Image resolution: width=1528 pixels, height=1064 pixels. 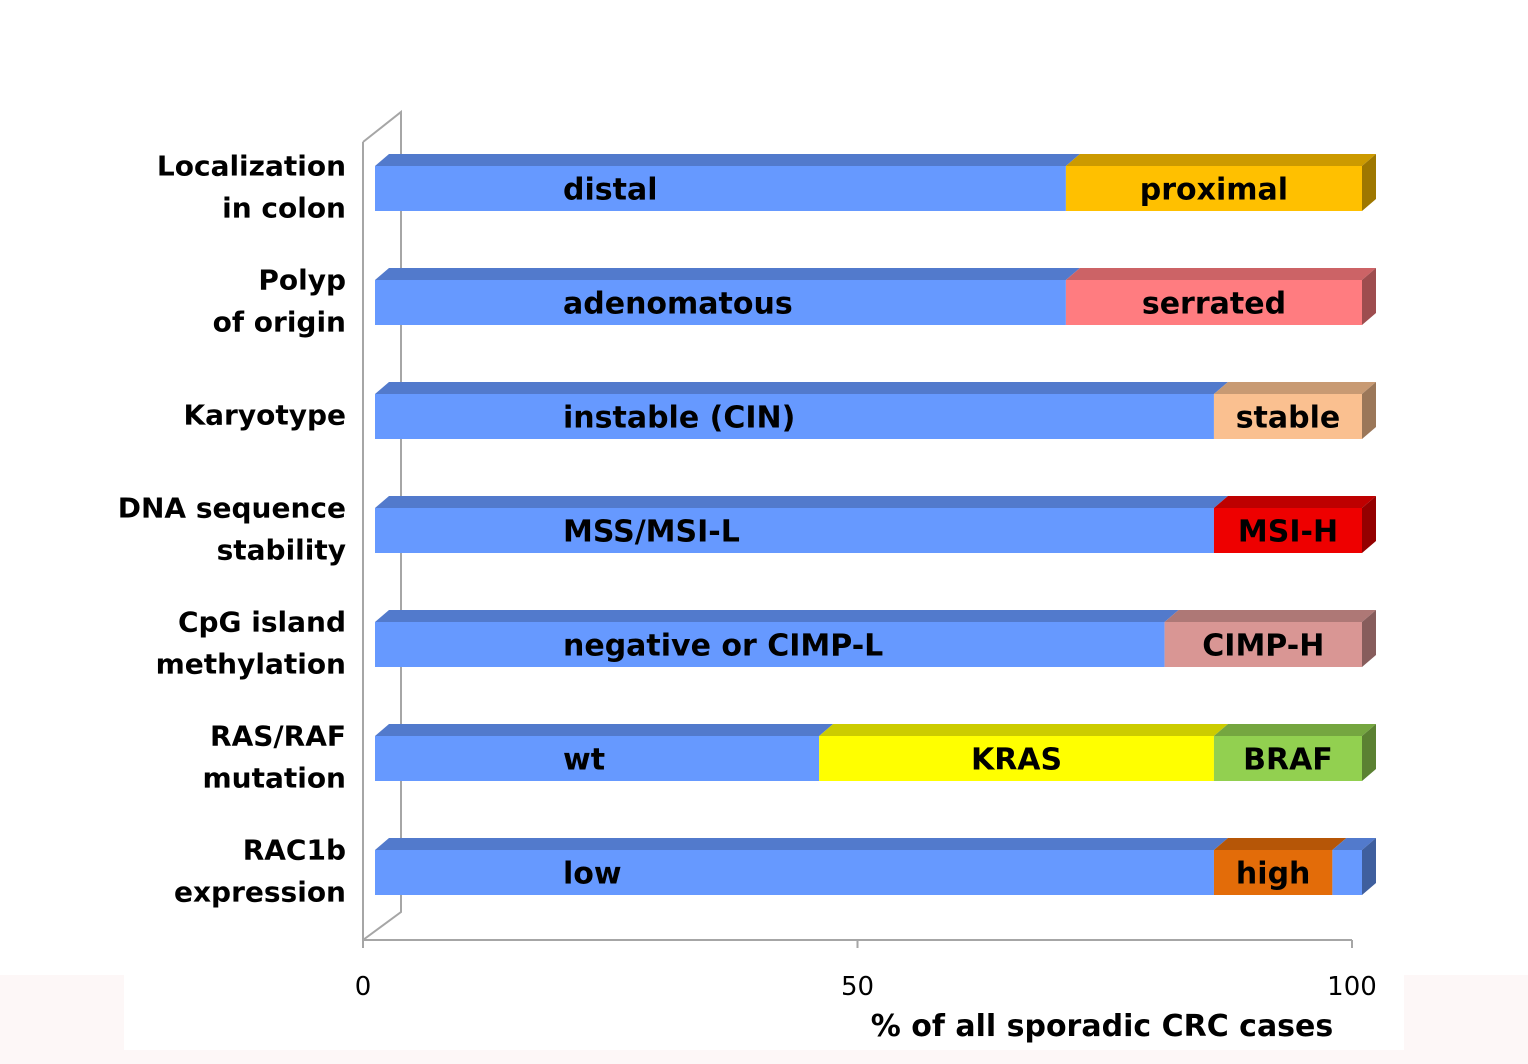 What do you see at coordinates (678, 304) in the screenshot?
I see `segment-label: adenomatous` at bounding box center [678, 304].